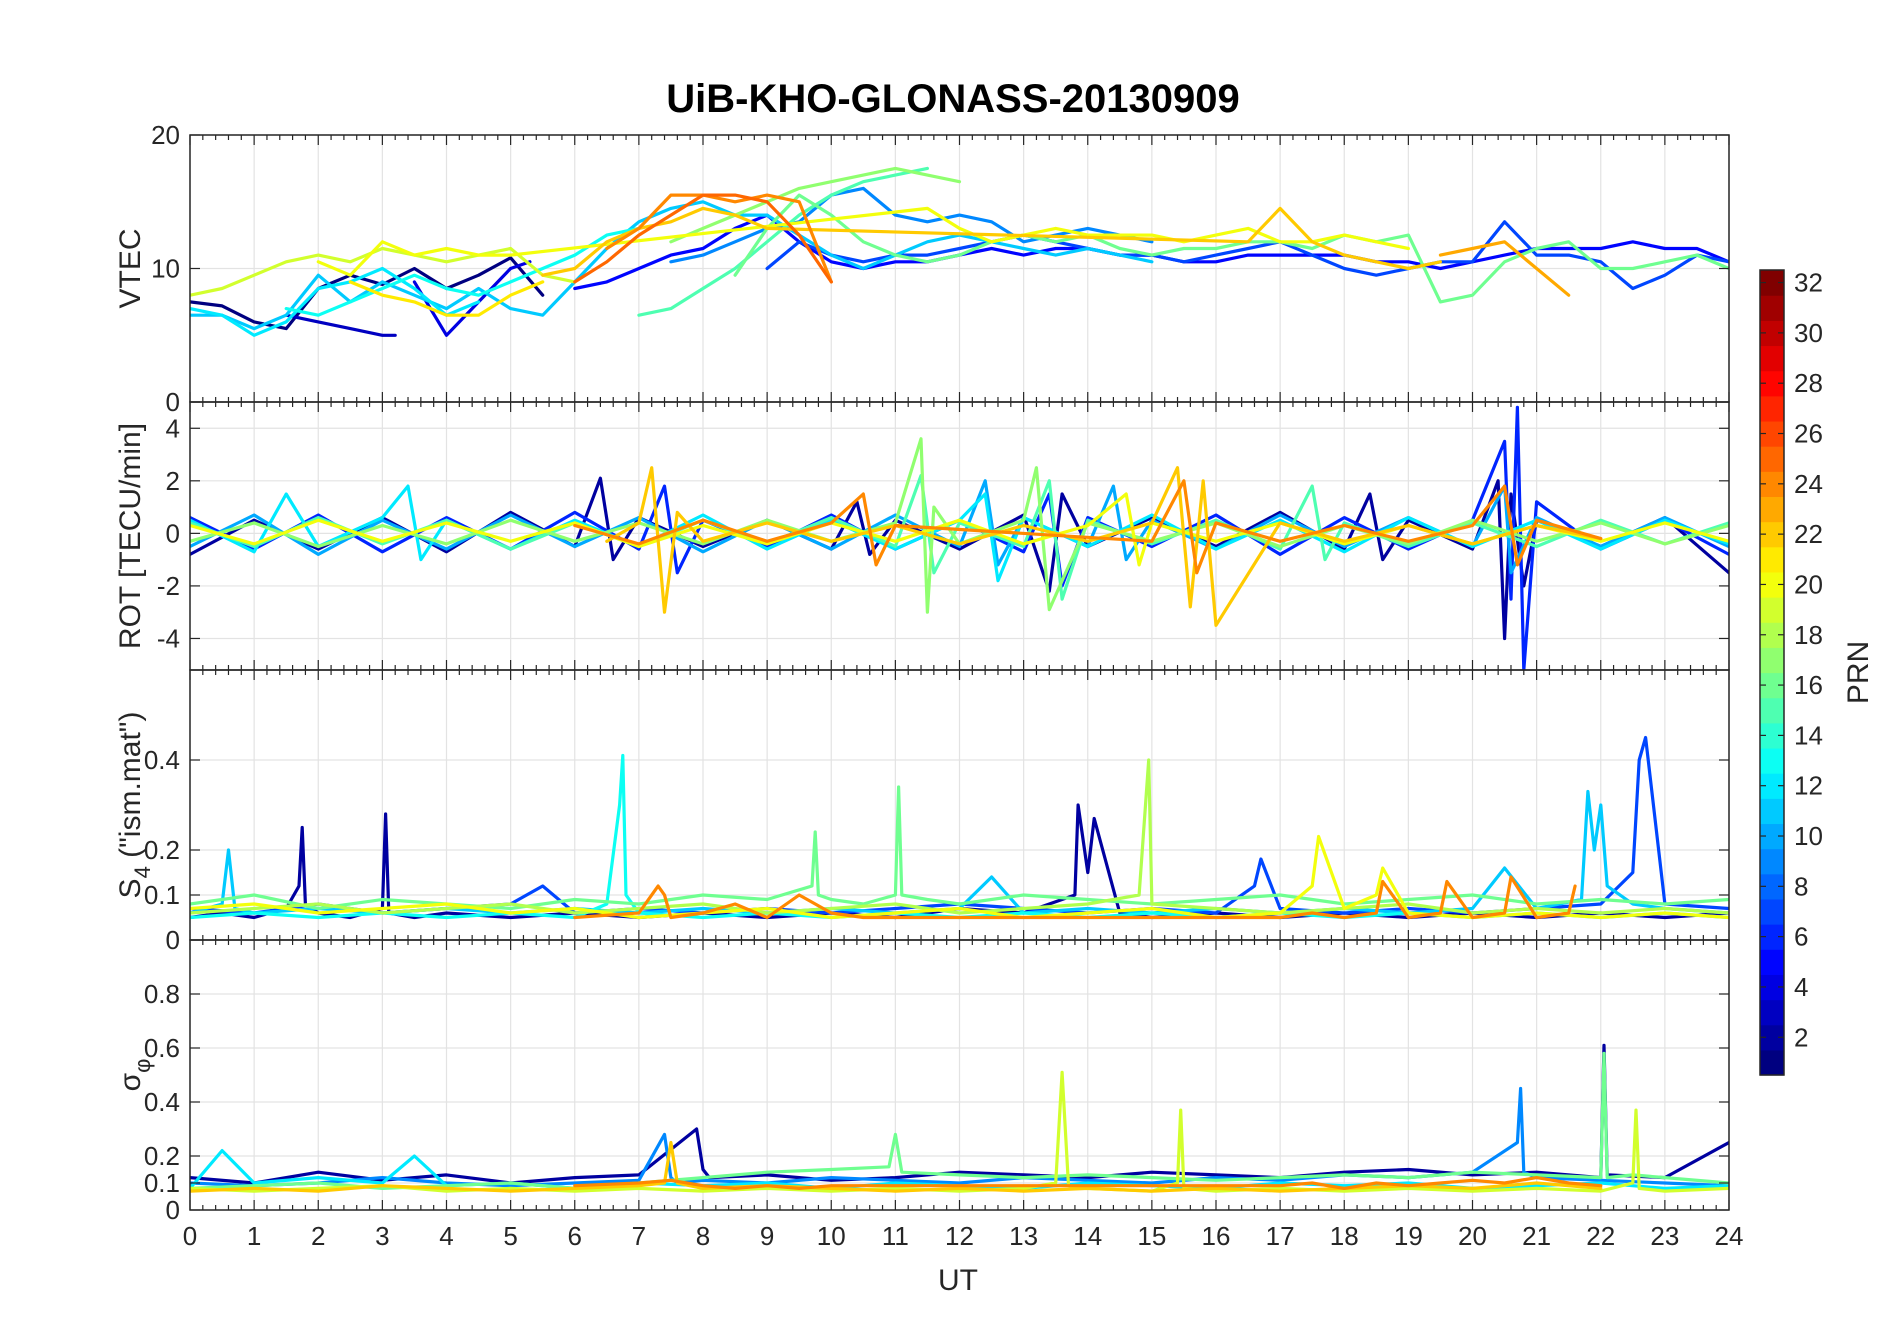 The image size is (1902, 1335). Describe the element at coordinates (1151, 1236) in the screenshot. I see `x-tick-label: 15` at that location.